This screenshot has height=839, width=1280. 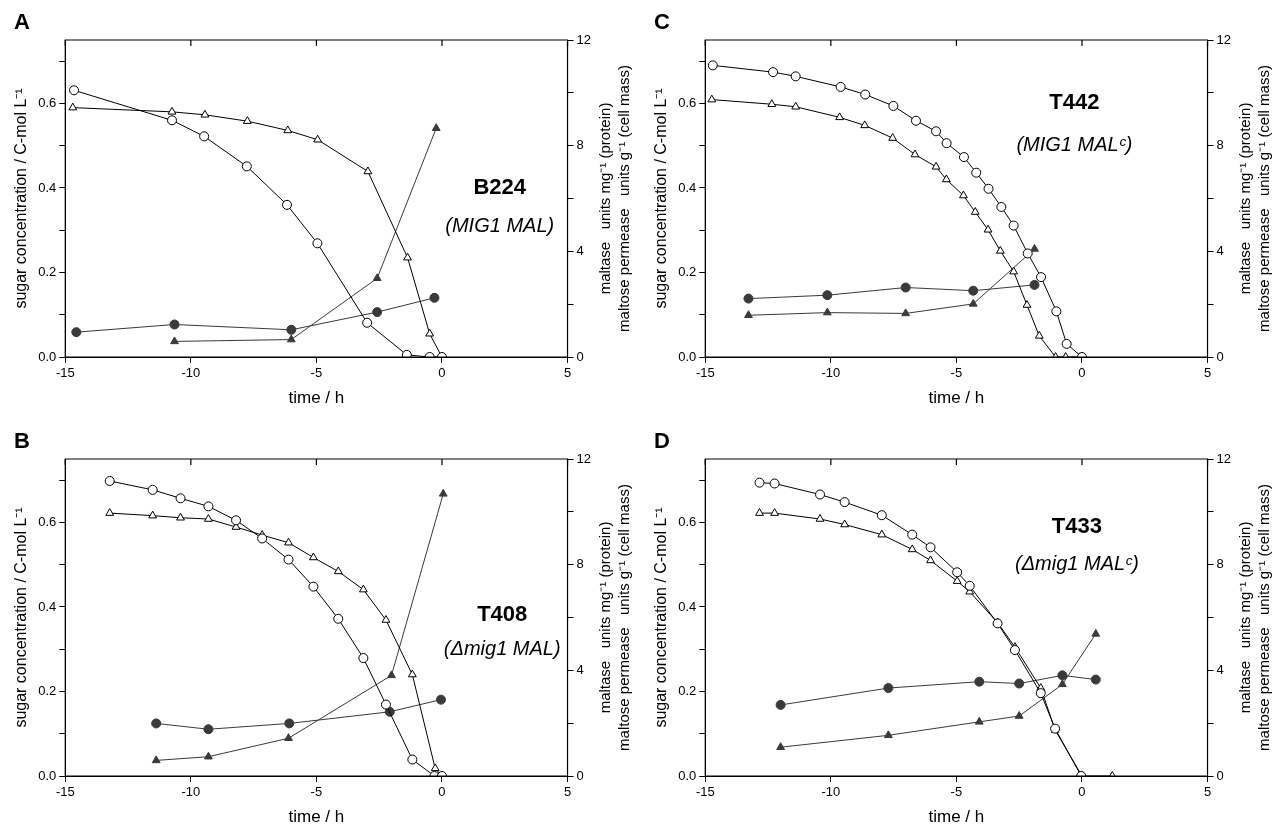 What do you see at coordinates (502, 614) in the screenshot?
I see `annotation: T408` at bounding box center [502, 614].